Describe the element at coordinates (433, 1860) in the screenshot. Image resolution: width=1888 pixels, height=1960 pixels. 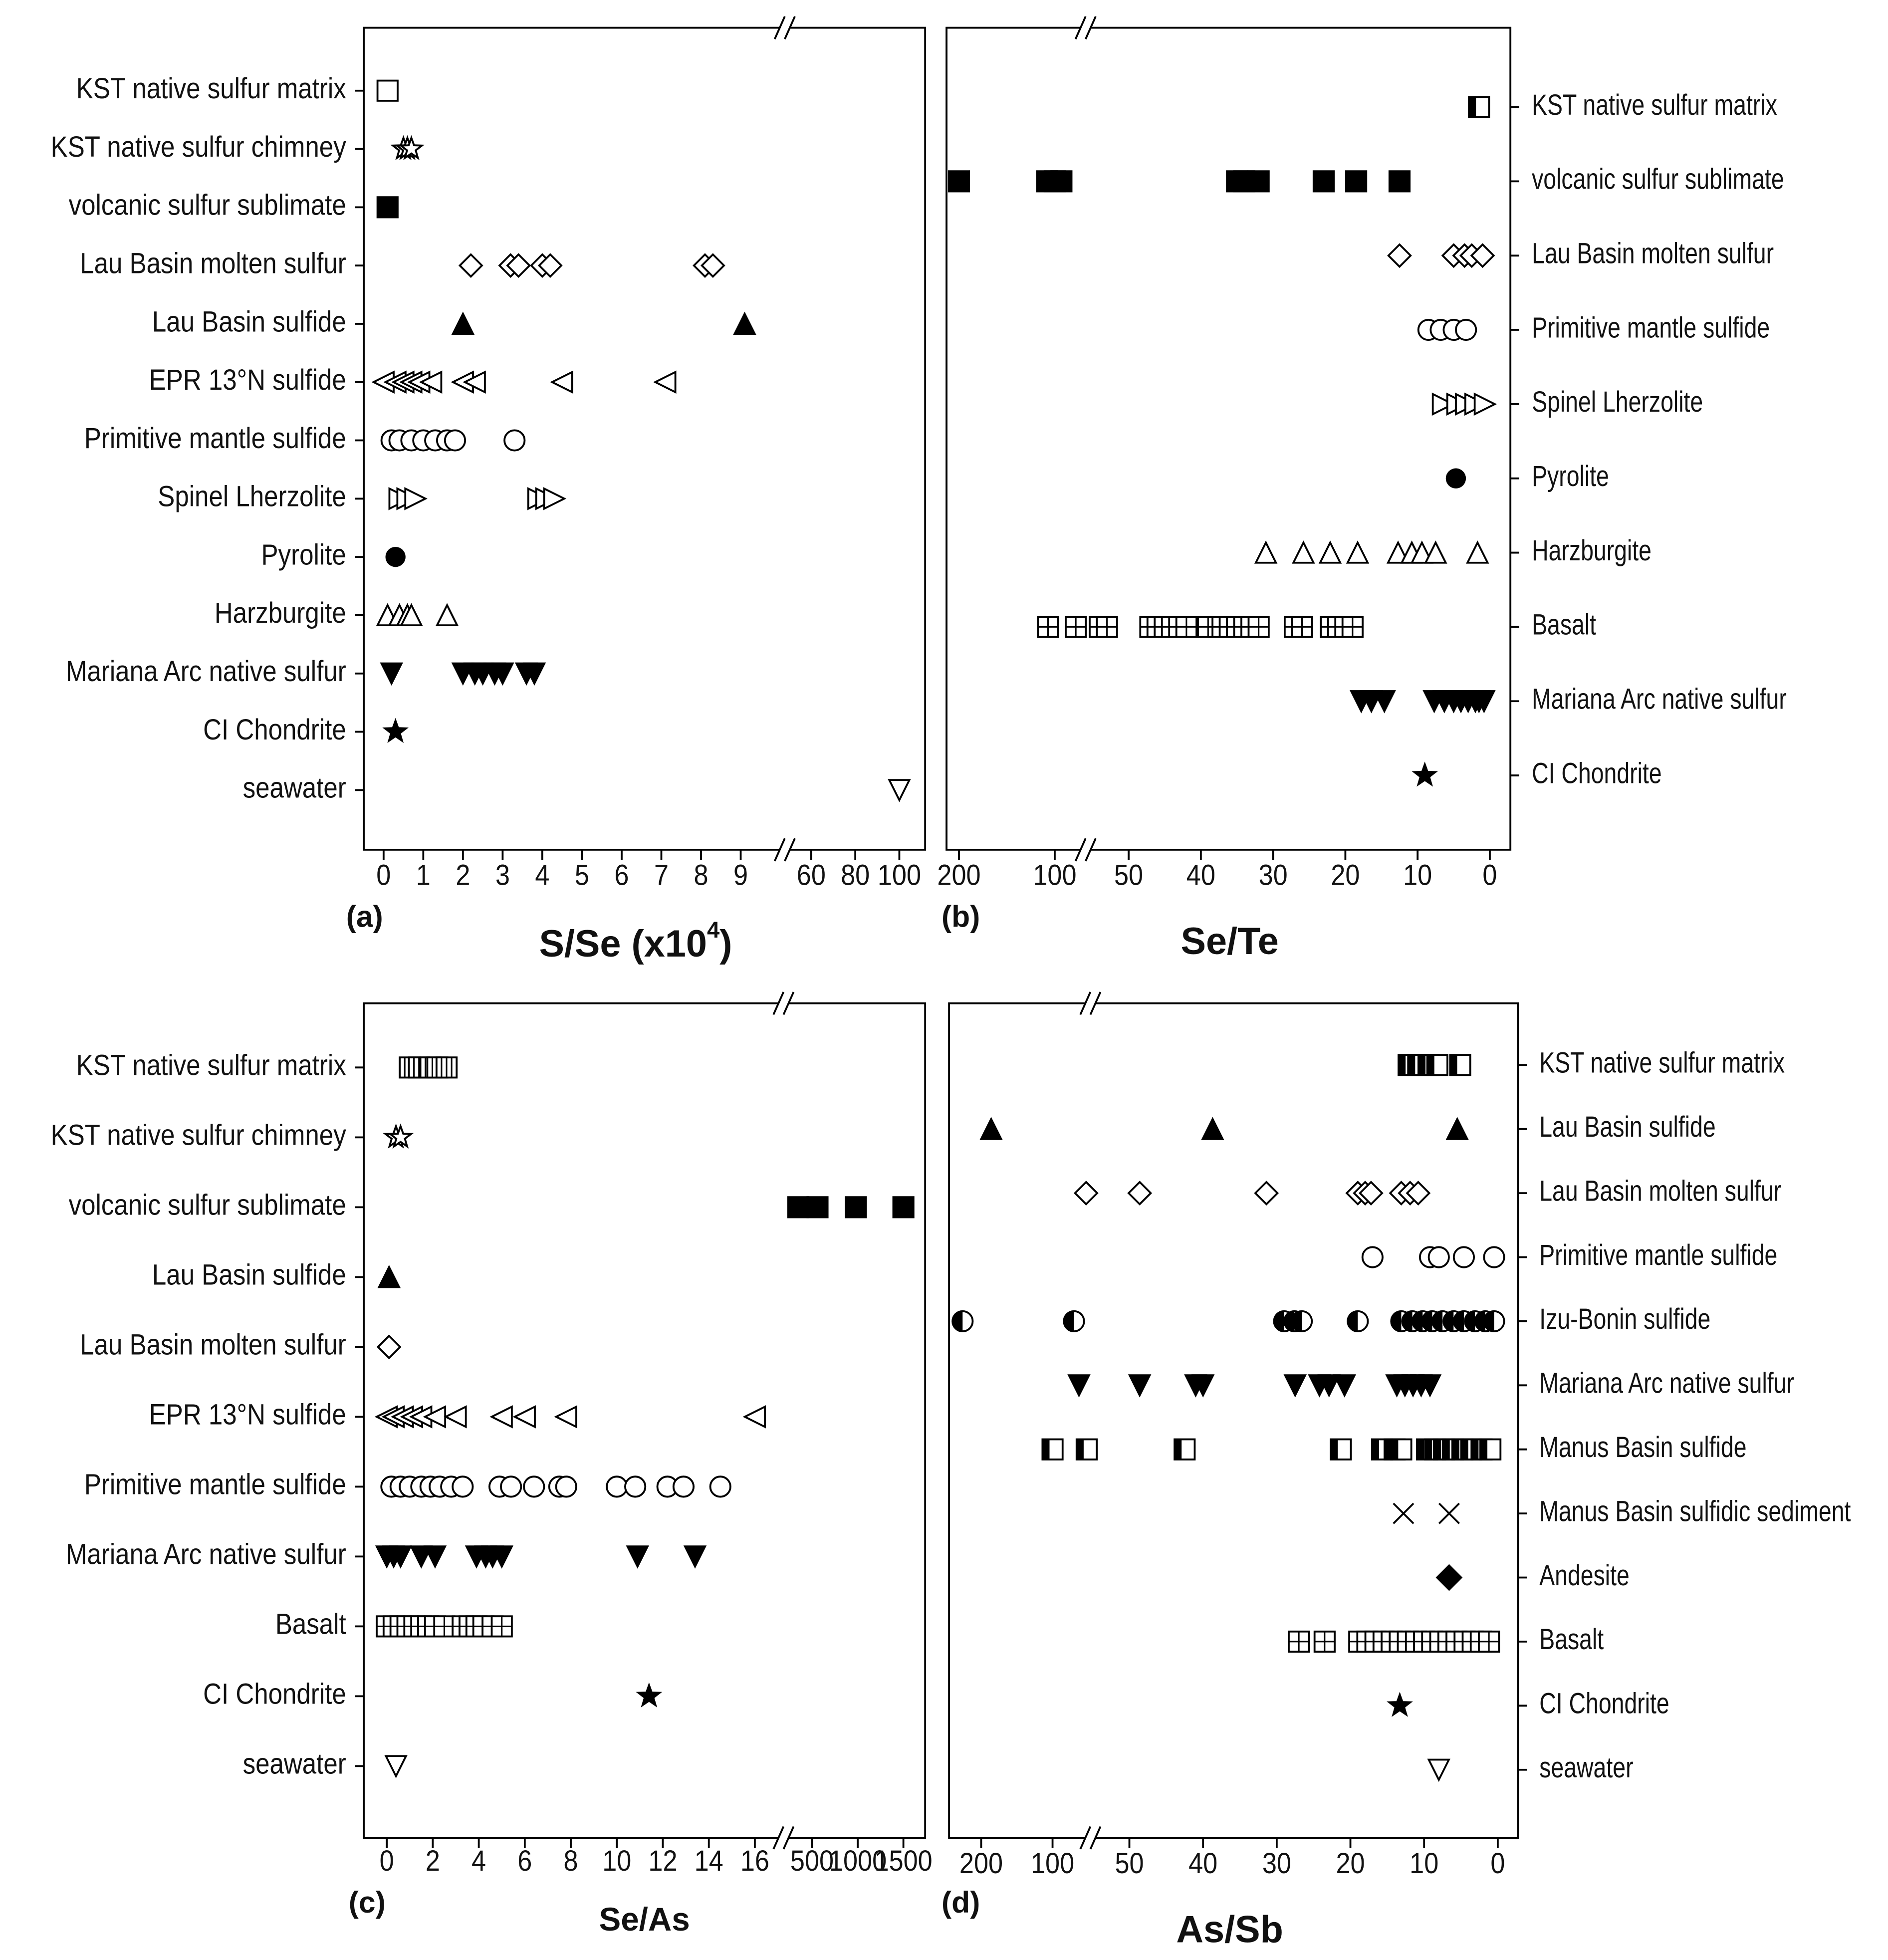
I see `x-tick-label: 2` at that location.